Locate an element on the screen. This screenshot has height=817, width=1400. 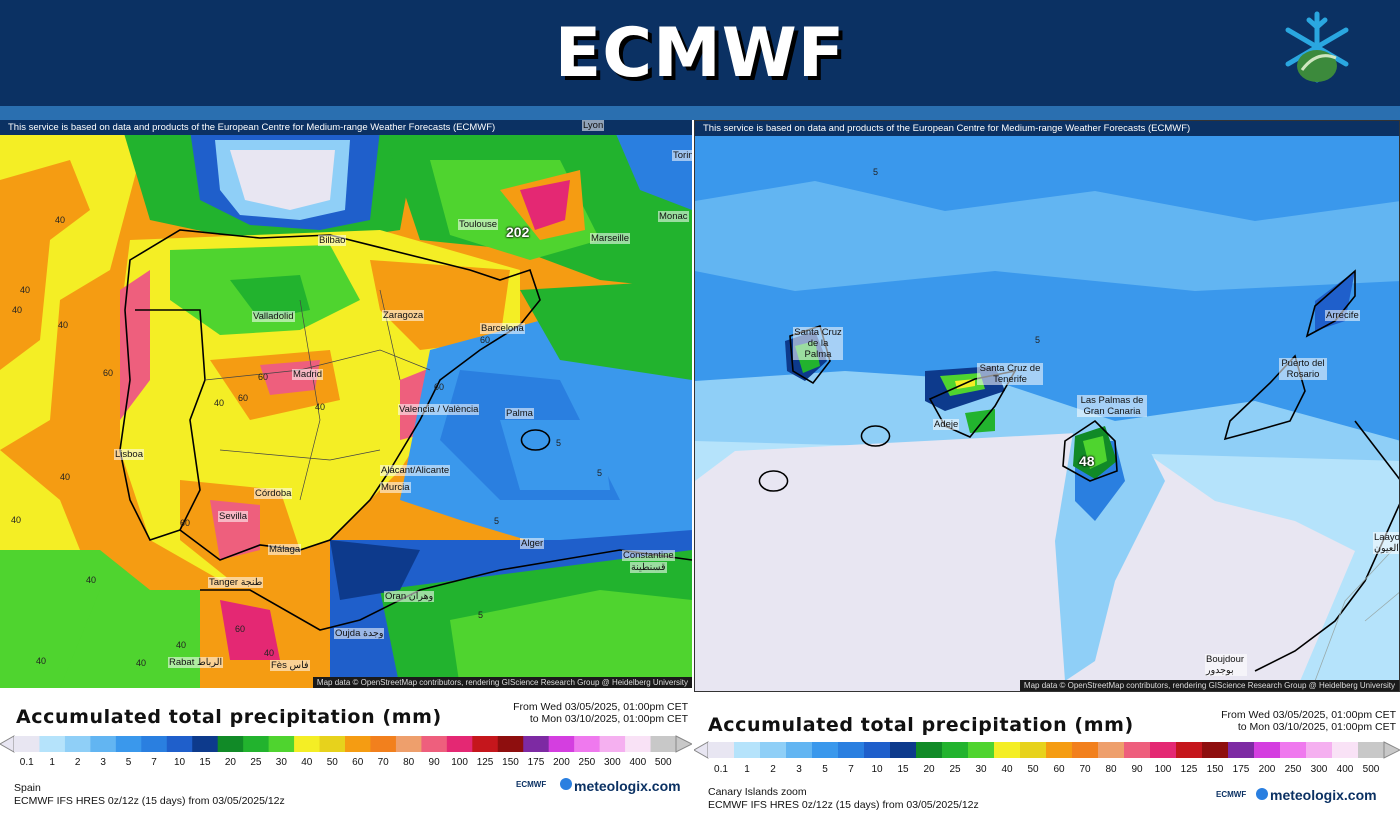
scale-label: 200 is located at coordinates (561, 762).